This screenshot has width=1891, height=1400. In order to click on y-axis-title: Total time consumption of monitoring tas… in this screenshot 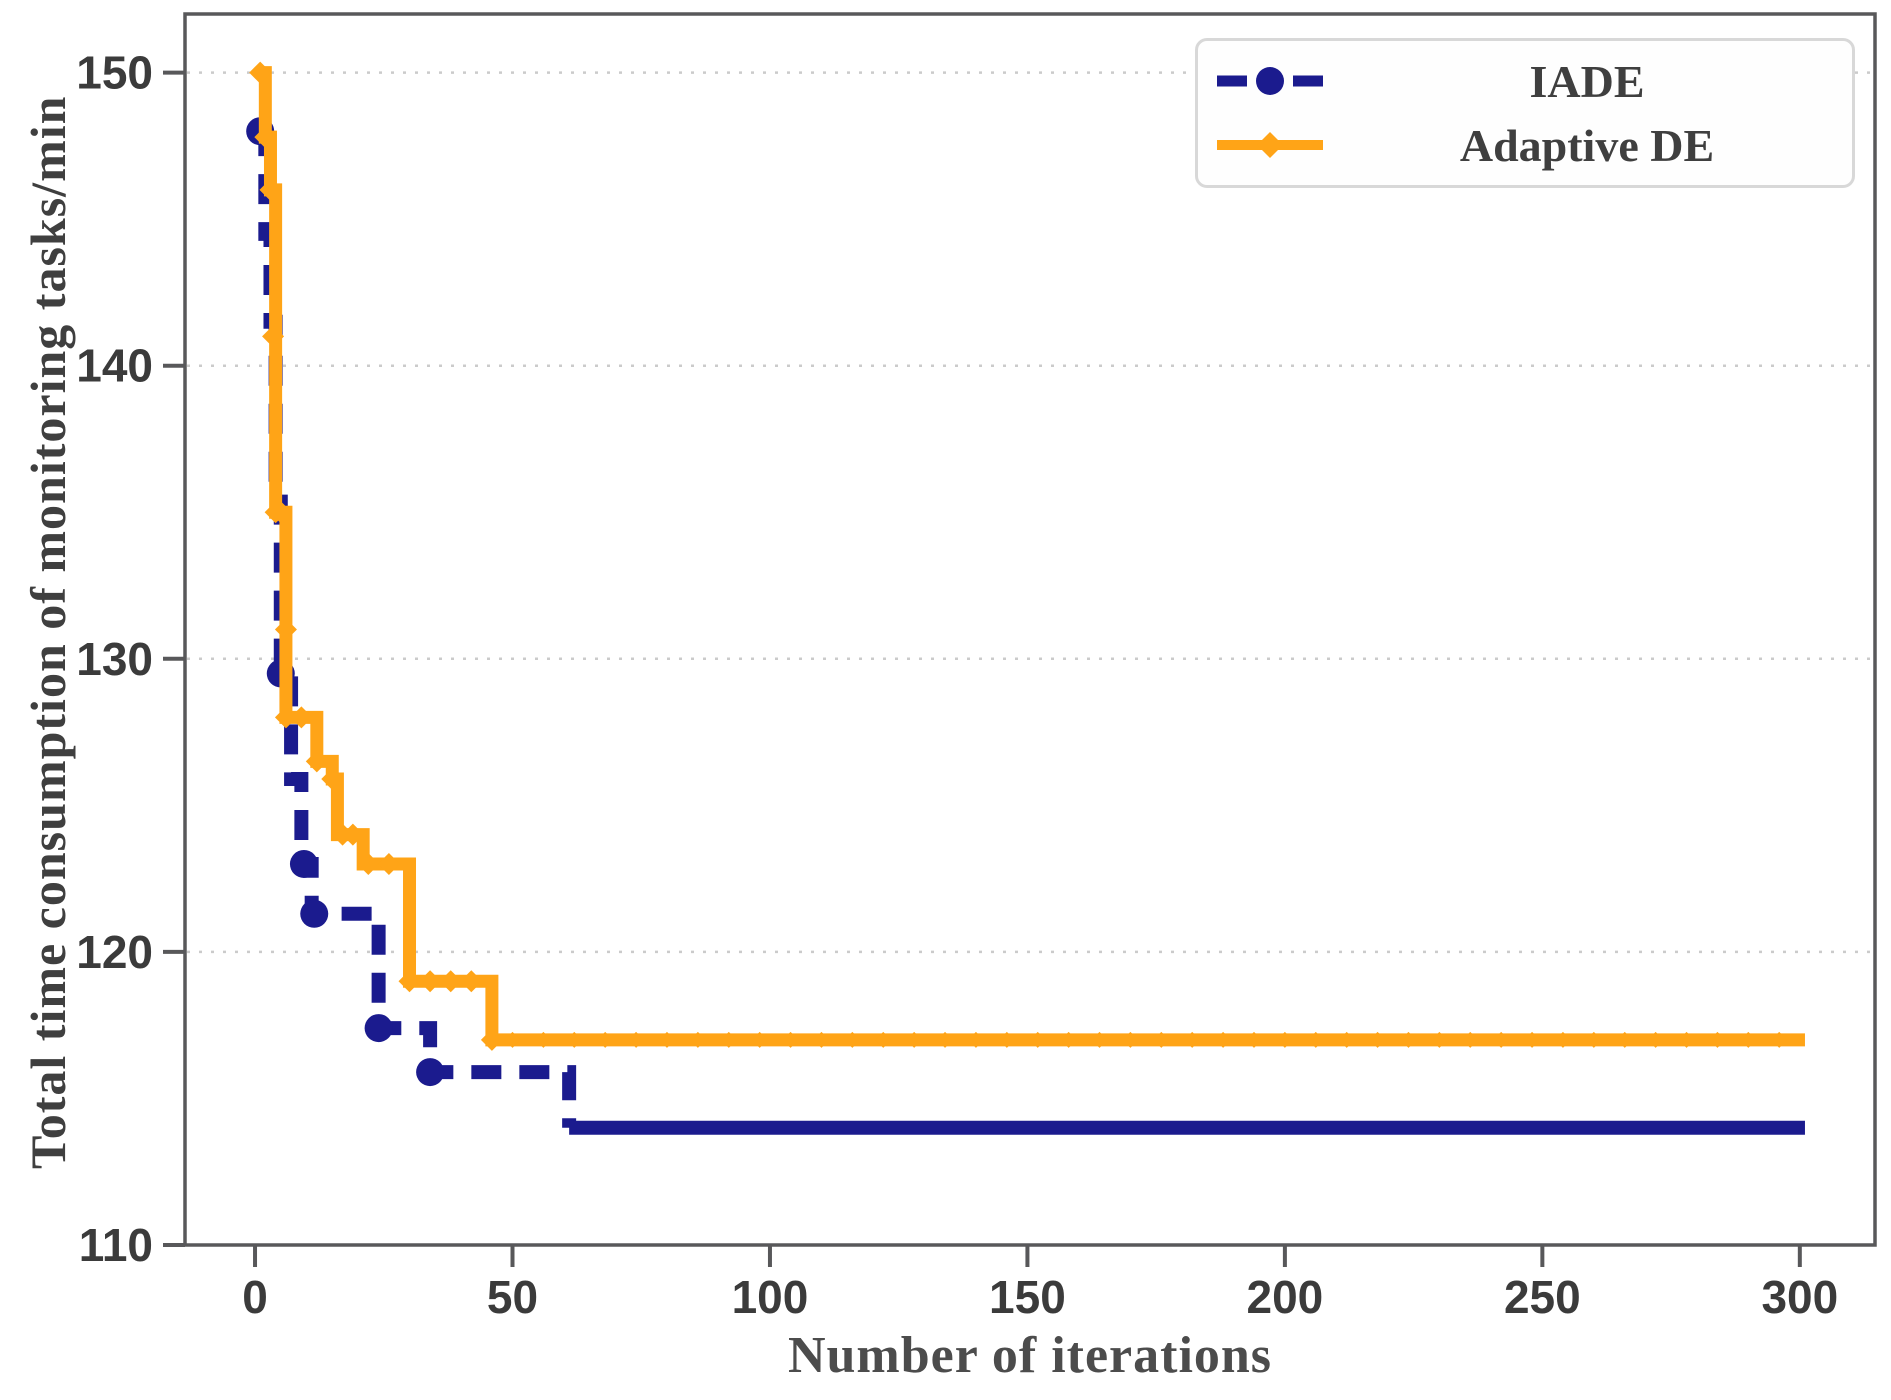, I will do `click(48, 632)`.